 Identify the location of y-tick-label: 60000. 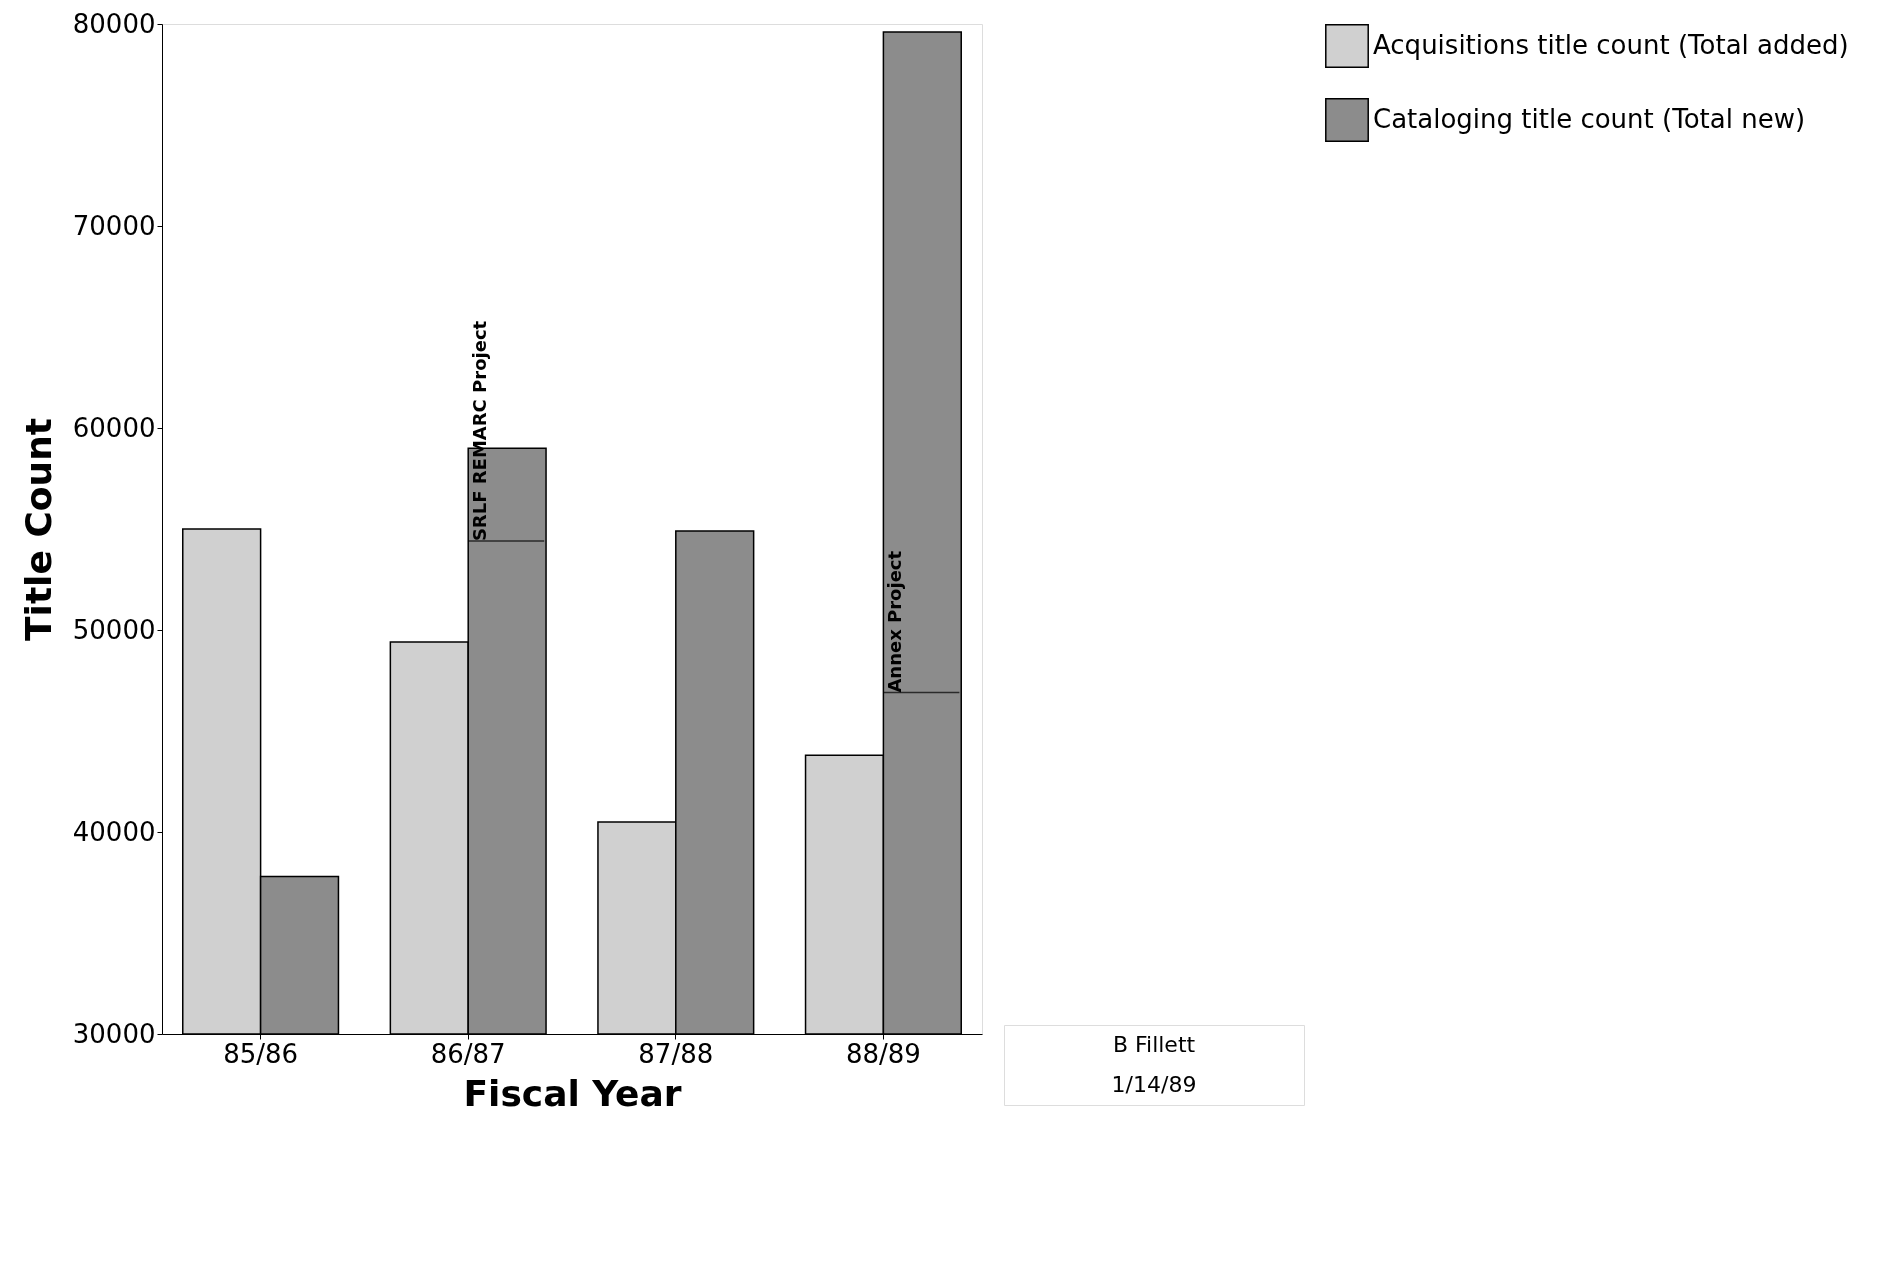
(114, 427).